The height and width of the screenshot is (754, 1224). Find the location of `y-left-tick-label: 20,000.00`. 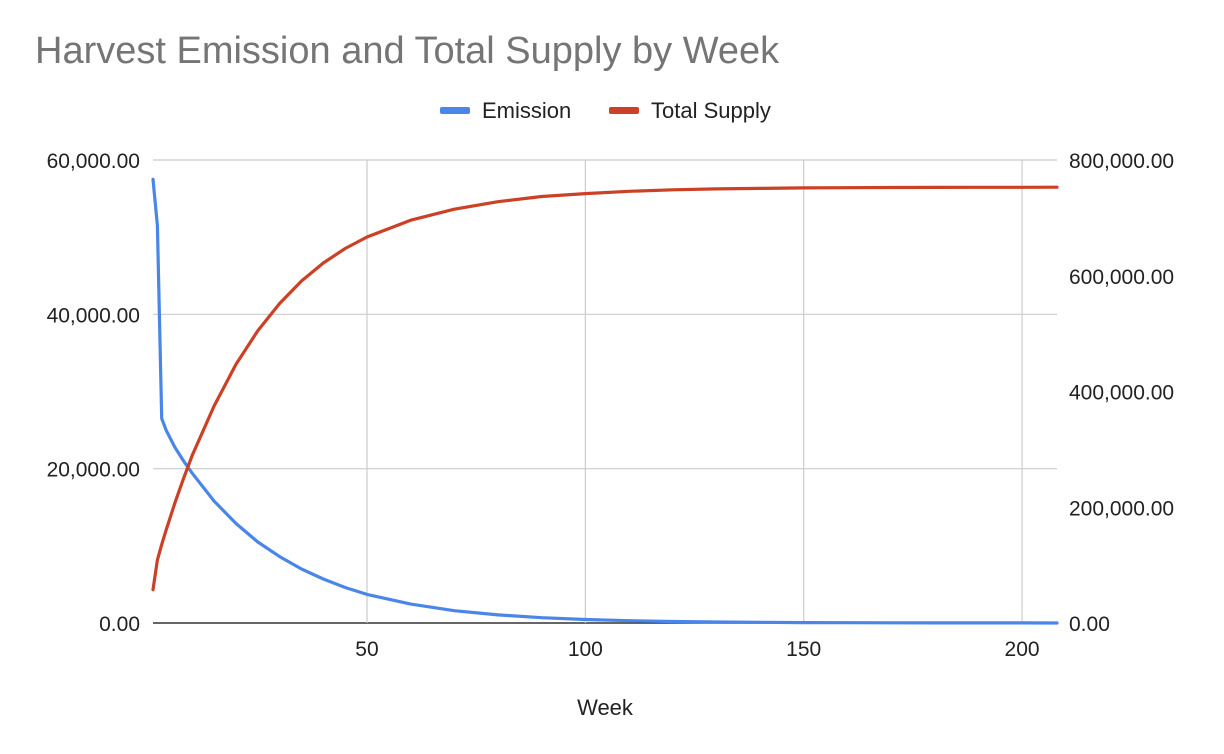

y-left-tick-label: 20,000.00 is located at coordinates (93, 470).